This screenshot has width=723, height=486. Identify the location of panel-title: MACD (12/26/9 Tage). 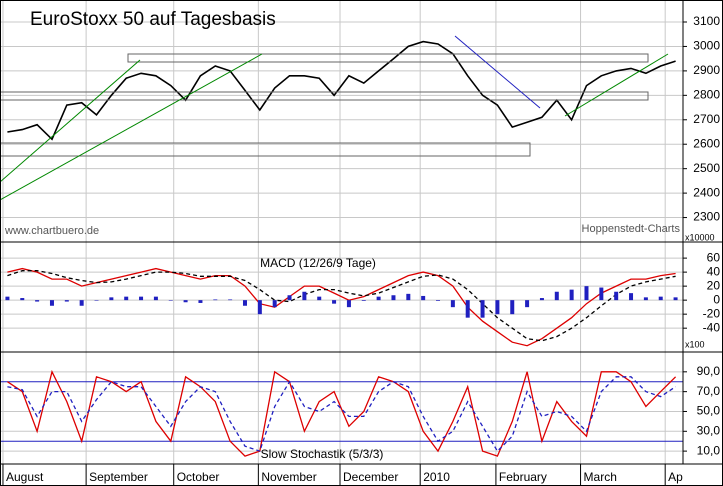
(318, 263).